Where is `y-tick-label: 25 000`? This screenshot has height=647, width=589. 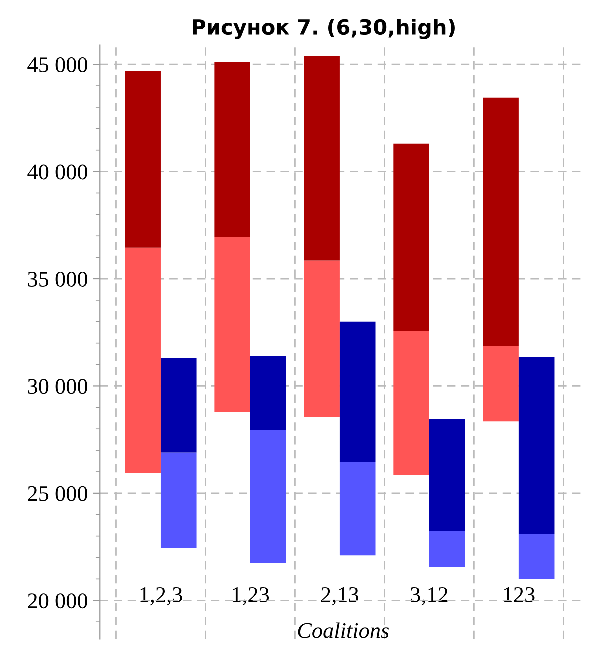
y-tick-label: 25 000 is located at coordinates (58, 494).